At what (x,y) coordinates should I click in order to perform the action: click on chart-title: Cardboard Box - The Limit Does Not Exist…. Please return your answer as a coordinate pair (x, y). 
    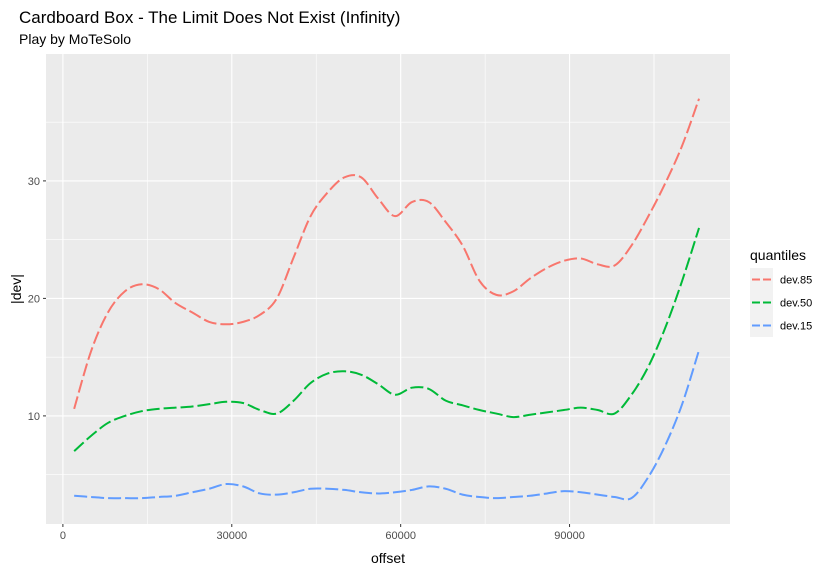
    Looking at the image, I should click on (209, 17).